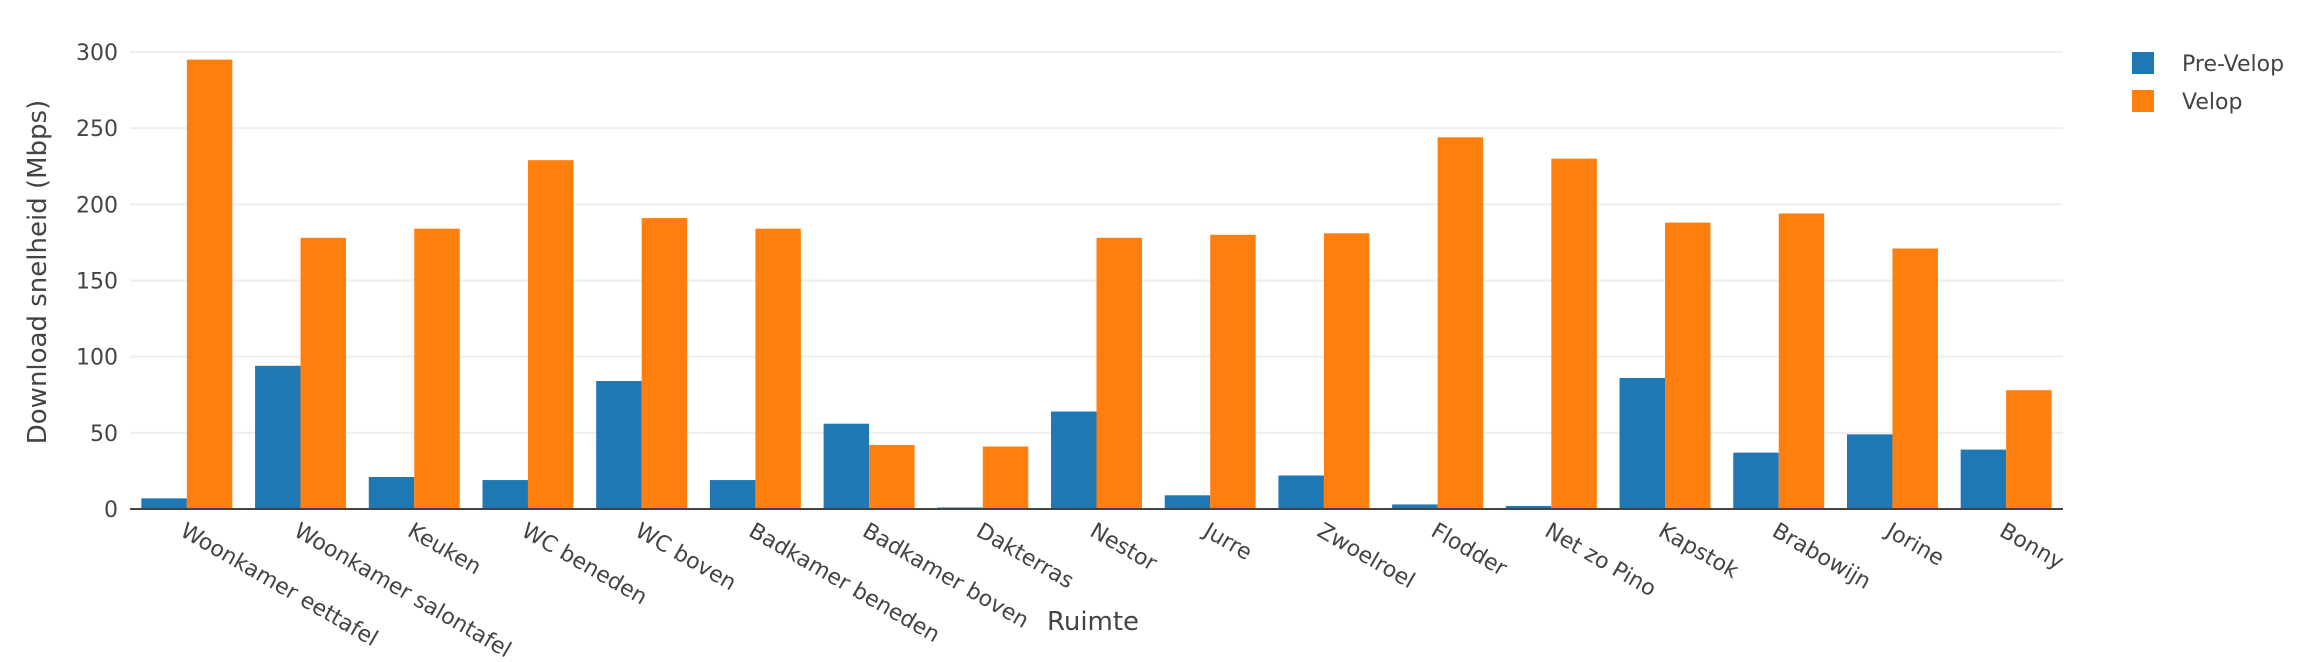  What do you see at coordinates (2233, 64) in the screenshot?
I see `legend-label: Pre-Velop` at bounding box center [2233, 64].